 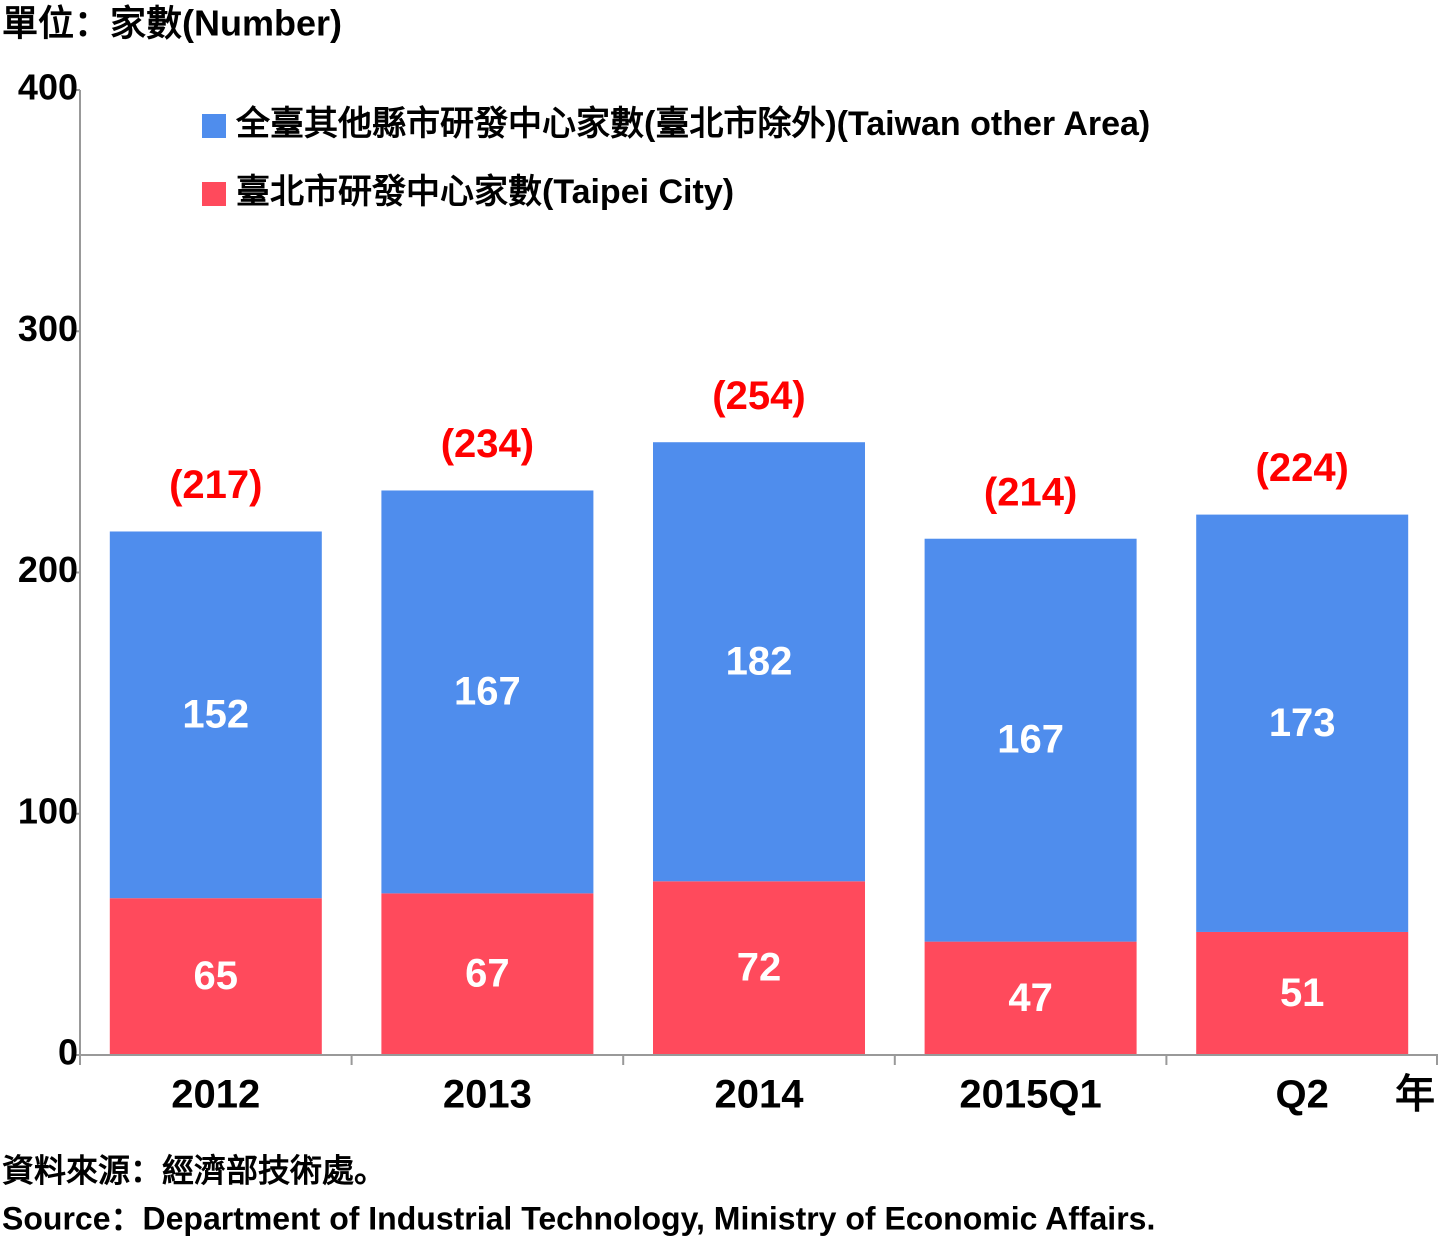 I want to click on x-tick-label: 2015Q1, so click(x=1030, y=1095).